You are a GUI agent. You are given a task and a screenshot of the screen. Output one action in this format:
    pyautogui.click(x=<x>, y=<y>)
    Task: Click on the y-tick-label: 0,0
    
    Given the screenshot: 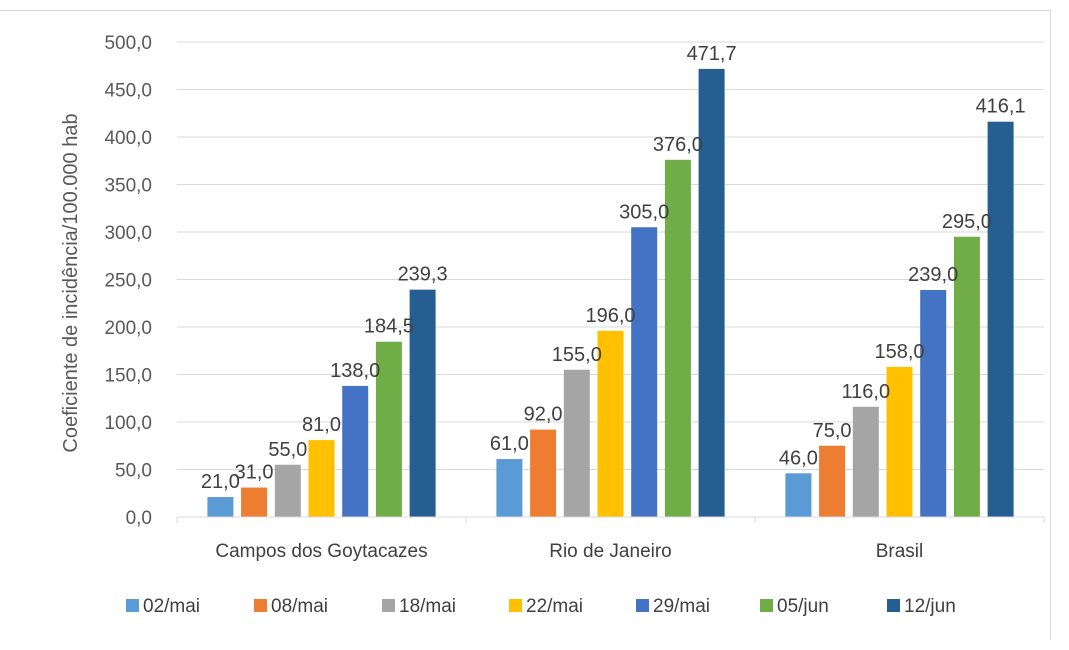 What is the action you would take?
    pyautogui.click(x=139, y=518)
    